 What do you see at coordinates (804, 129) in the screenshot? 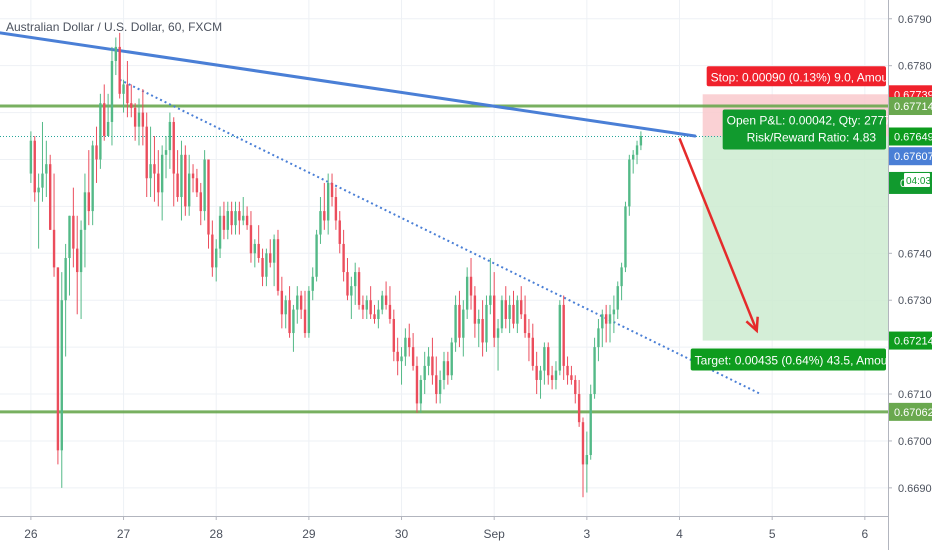
I see `pnl-label-box` at bounding box center [804, 129].